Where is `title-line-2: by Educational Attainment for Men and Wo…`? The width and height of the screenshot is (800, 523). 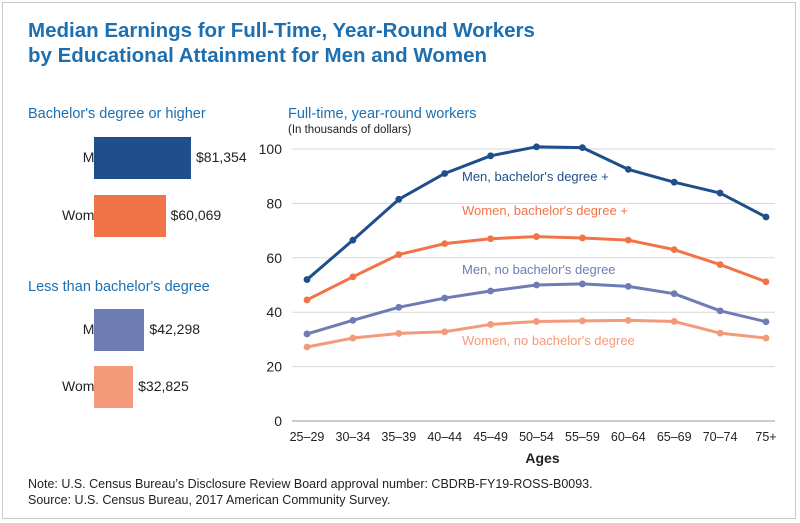 title-line-2: by Educational Attainment for Men and Wo… is located at coordinates (257, 55).